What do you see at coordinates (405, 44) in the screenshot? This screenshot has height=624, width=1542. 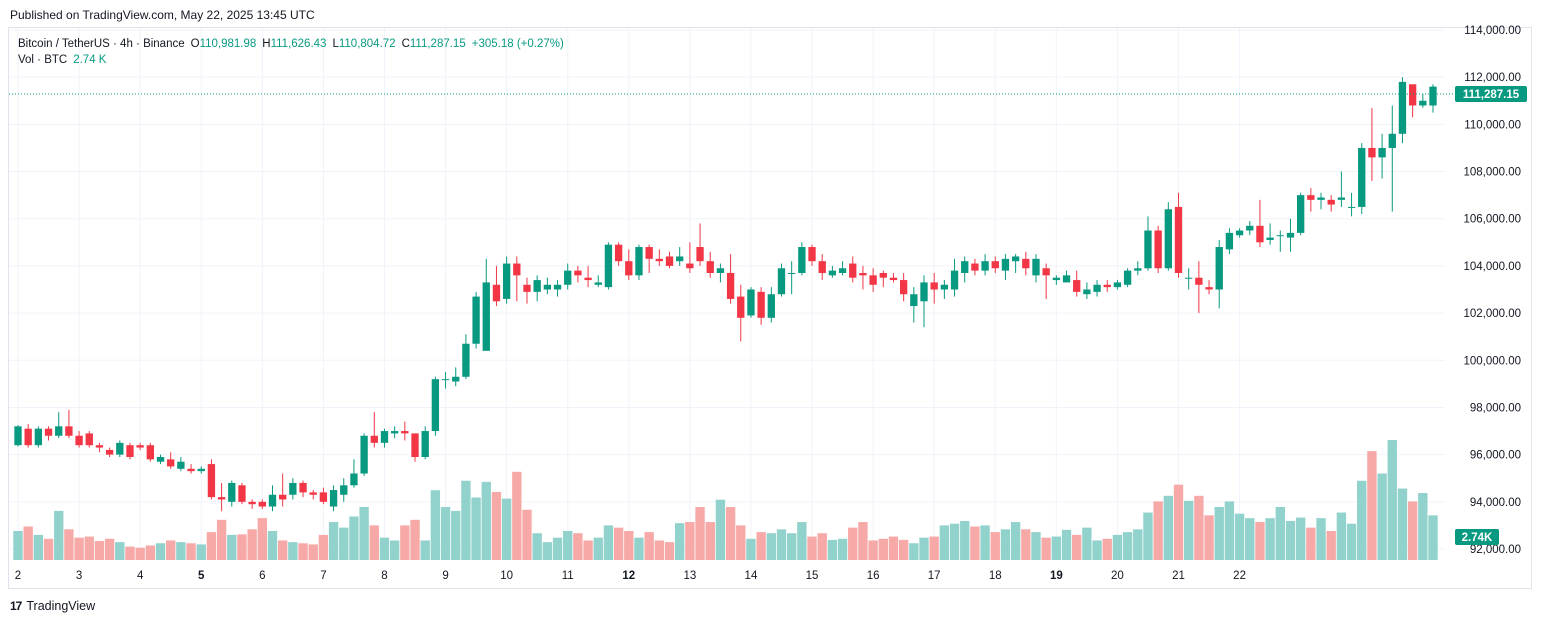 I see `close-label: C` at bounding box center [405, 44].